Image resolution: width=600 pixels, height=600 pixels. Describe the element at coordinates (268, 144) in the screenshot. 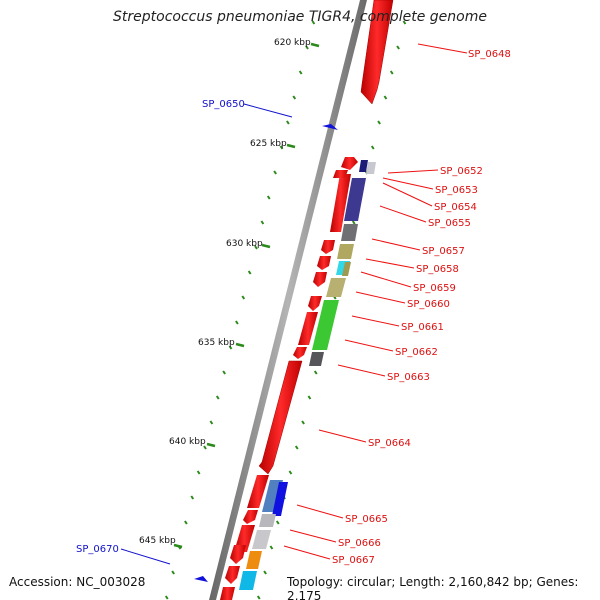

I see `tick-label-625: 625 kbp` at that location.